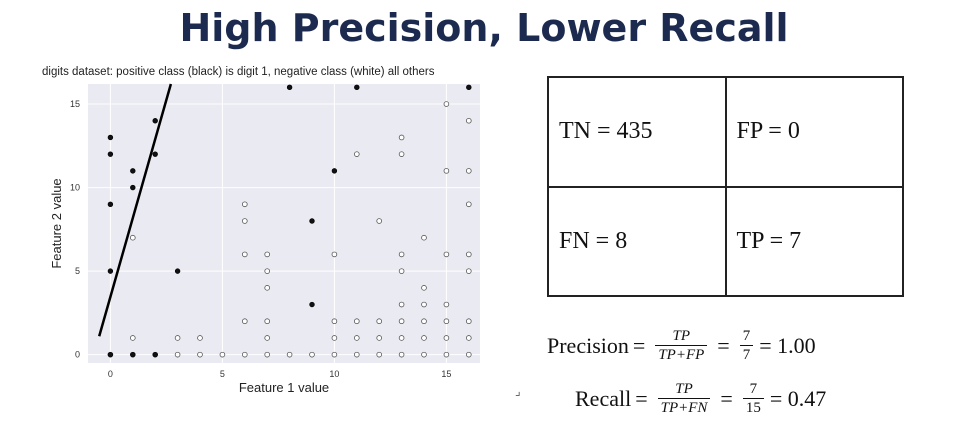 The width and height of the screenshot is (968, 428). Describe the element at coordinates (110, 374) in the screenshot. I see `x-tick-label: 0` at that location.